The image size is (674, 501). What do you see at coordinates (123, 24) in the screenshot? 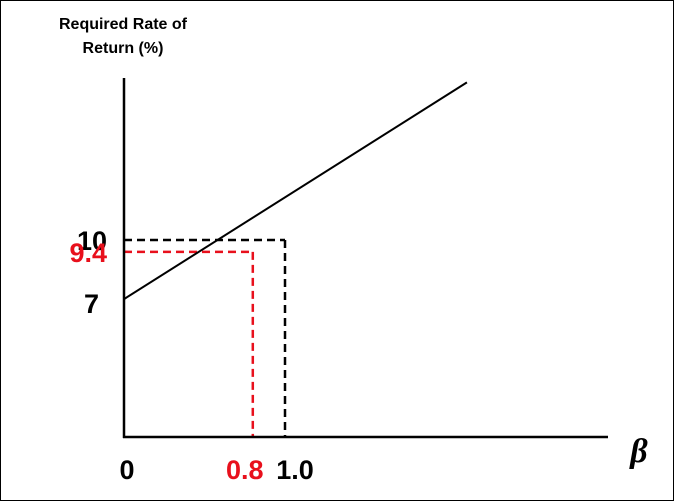
I see `y-axis-label-line-1: Required Rate of` at bounding box center [123, 24].